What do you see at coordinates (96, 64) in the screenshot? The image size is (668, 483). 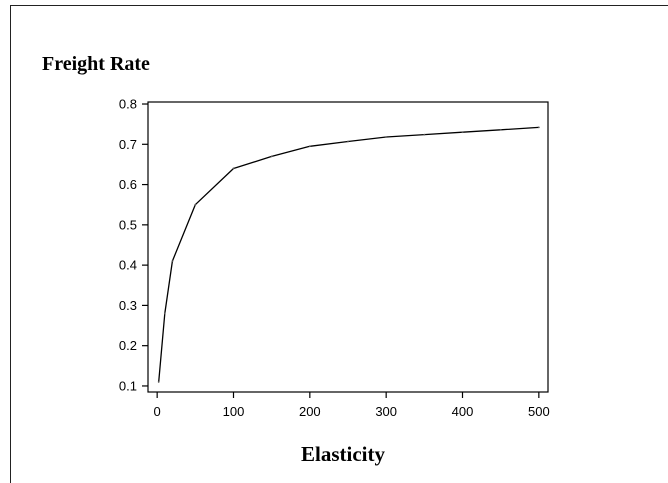 I see `y-axis-title: Freight Rate` at bounding box center [96, 64].